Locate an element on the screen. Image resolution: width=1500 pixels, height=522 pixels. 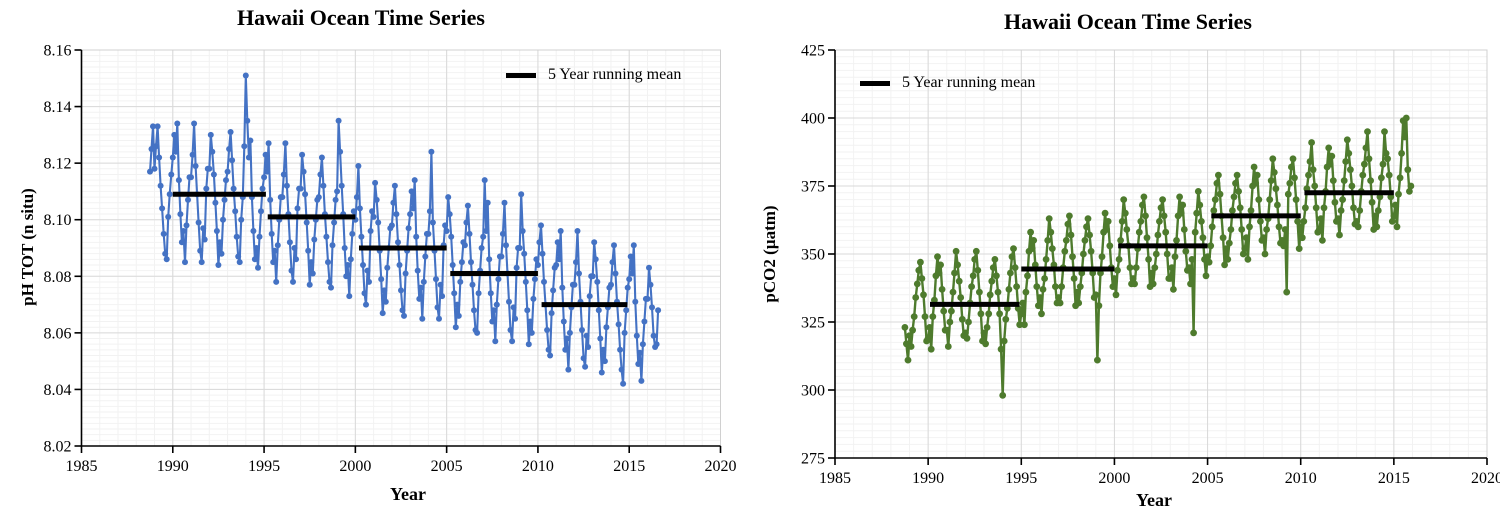
y-tick-label: 8.10 is located at coordinates (58, 220).